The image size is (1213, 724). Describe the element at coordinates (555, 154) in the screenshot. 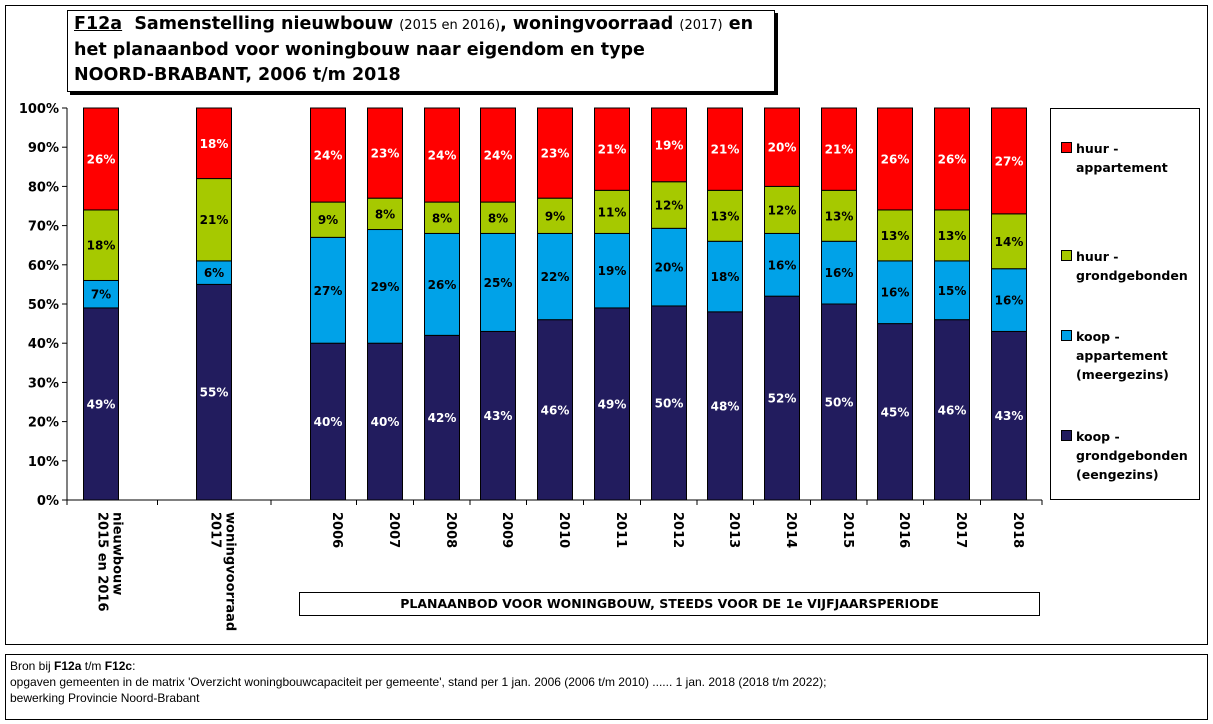

I see `data-label: 23%` at that location.